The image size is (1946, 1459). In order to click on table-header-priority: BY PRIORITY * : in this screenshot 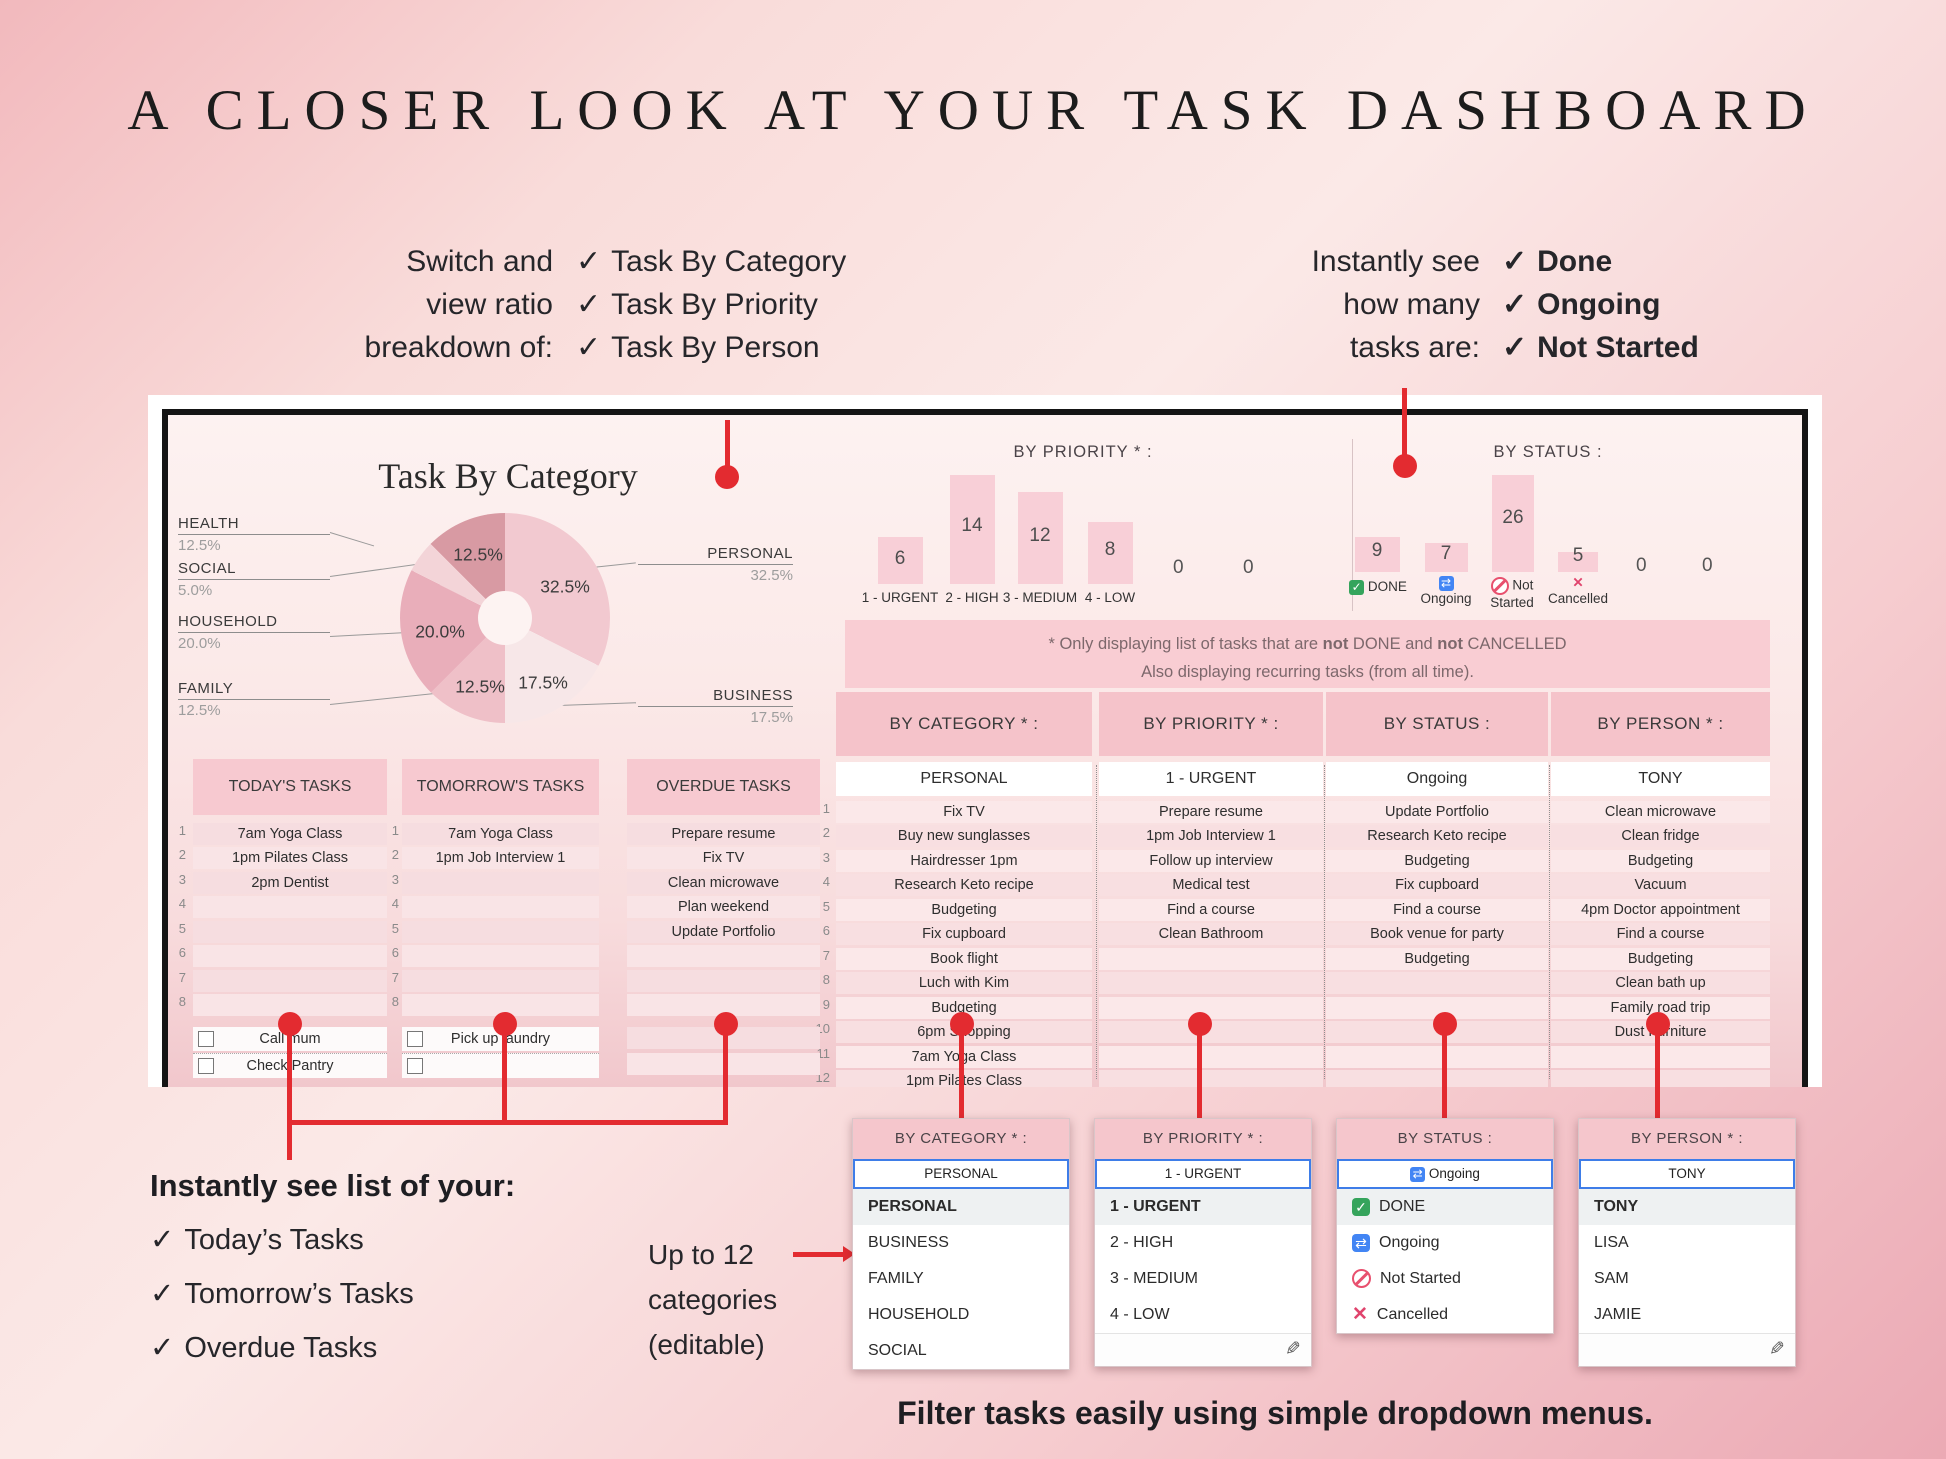, I will do `click(1211, 724)`.